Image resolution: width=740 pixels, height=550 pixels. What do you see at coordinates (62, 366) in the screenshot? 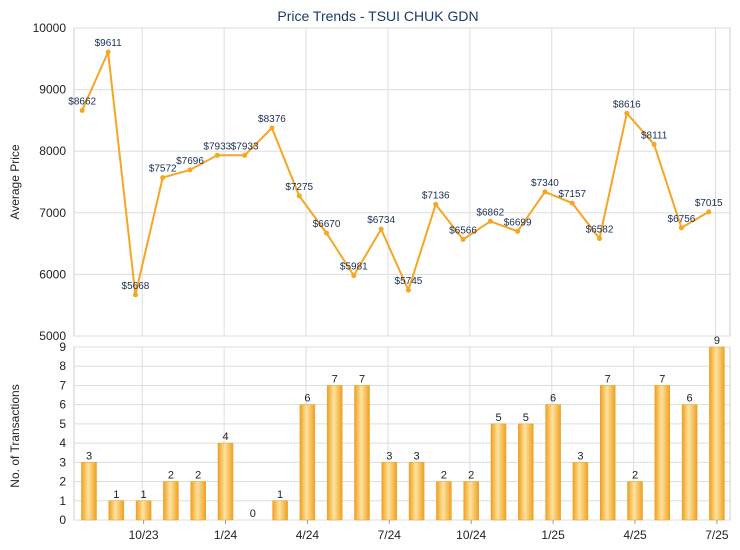
I see `bar-y-tick: 8` at bounding box center [62, 366].